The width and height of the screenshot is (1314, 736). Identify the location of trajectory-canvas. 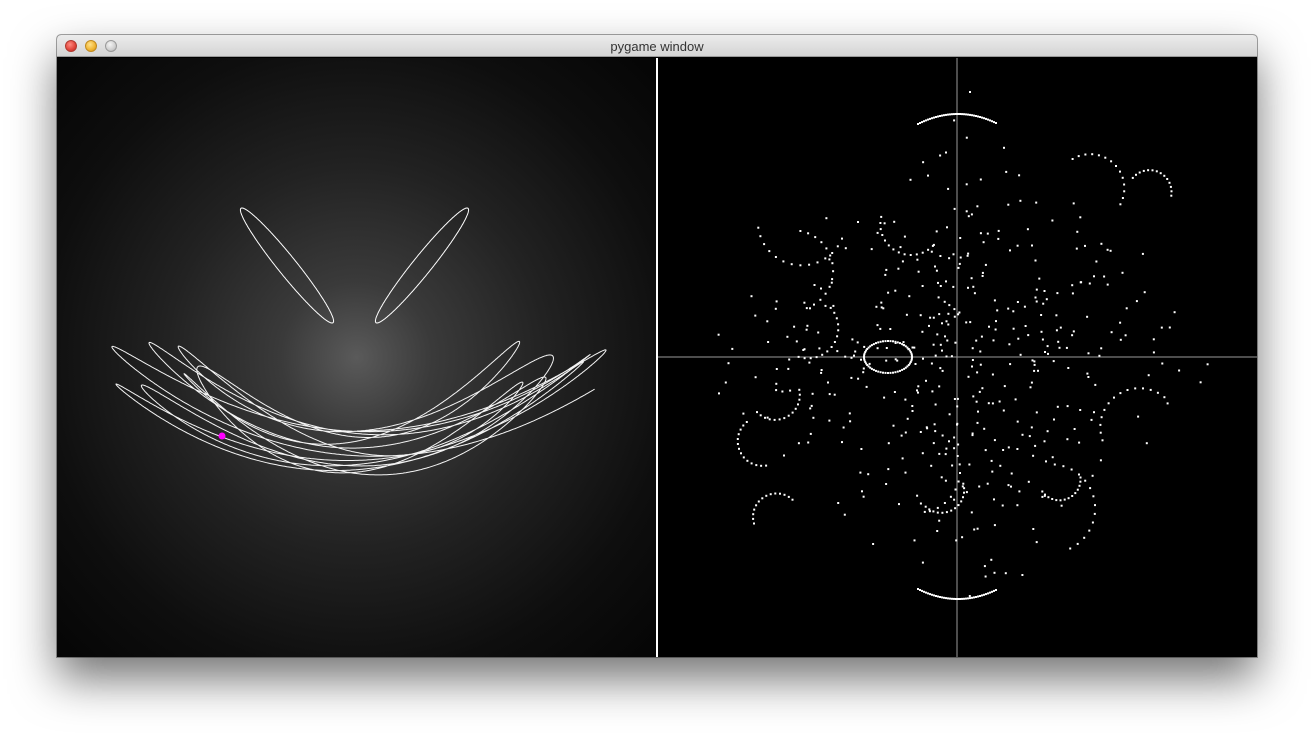
(359, 341).